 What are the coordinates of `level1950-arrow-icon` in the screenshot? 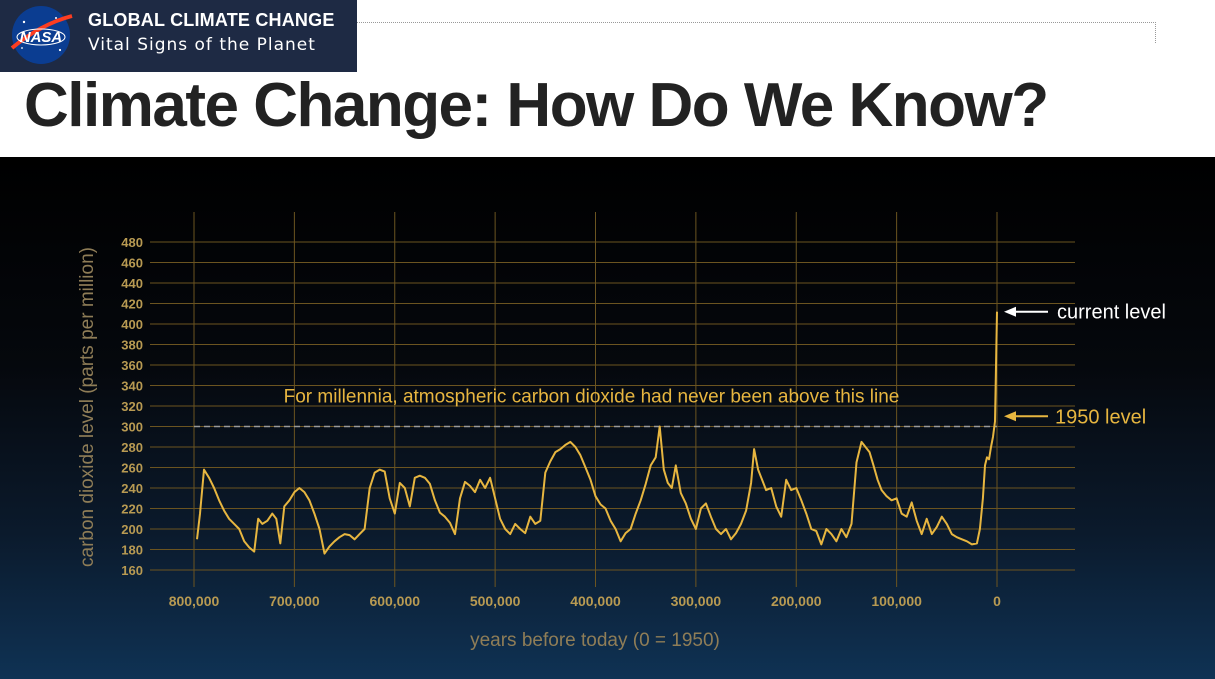 It's located at (1010, 416).